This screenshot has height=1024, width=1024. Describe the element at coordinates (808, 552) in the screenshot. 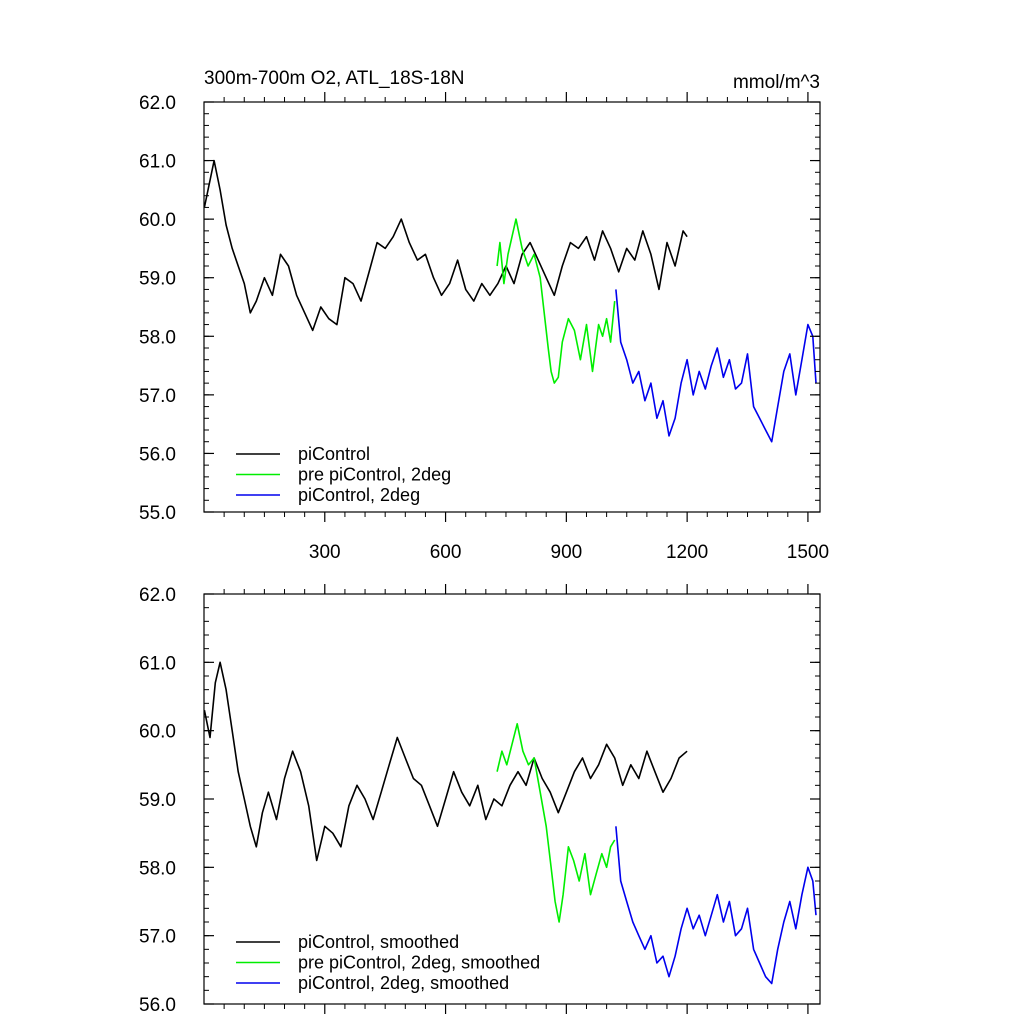

I see `x-tick-label: 1500` at that location.